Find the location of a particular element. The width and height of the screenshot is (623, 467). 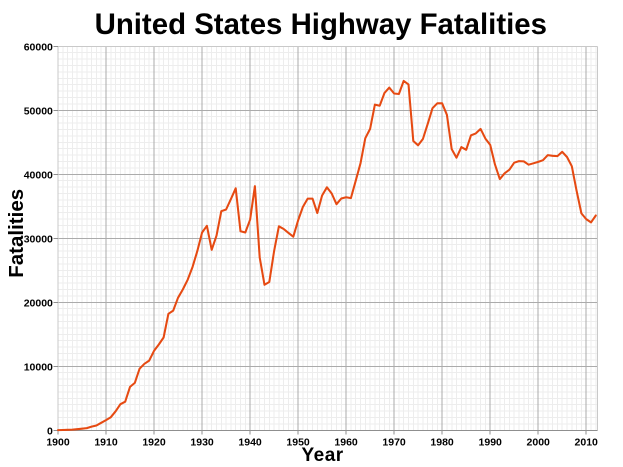

svg-text: 0 is located at coordinates (50, 431).